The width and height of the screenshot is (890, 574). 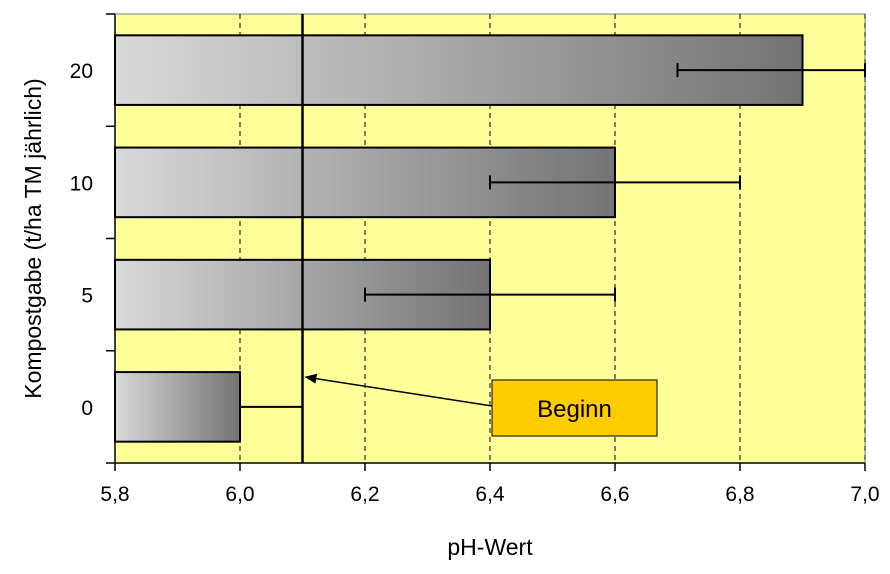 I want to click on annotation-box, so click(x=574, y=408).